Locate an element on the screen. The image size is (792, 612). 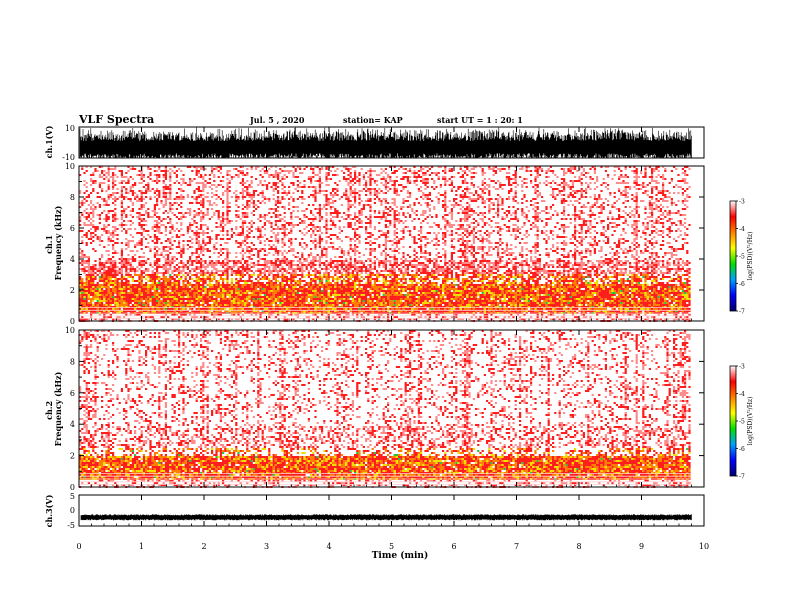
ch3-waveform-line is located at coordinates (386, 517).